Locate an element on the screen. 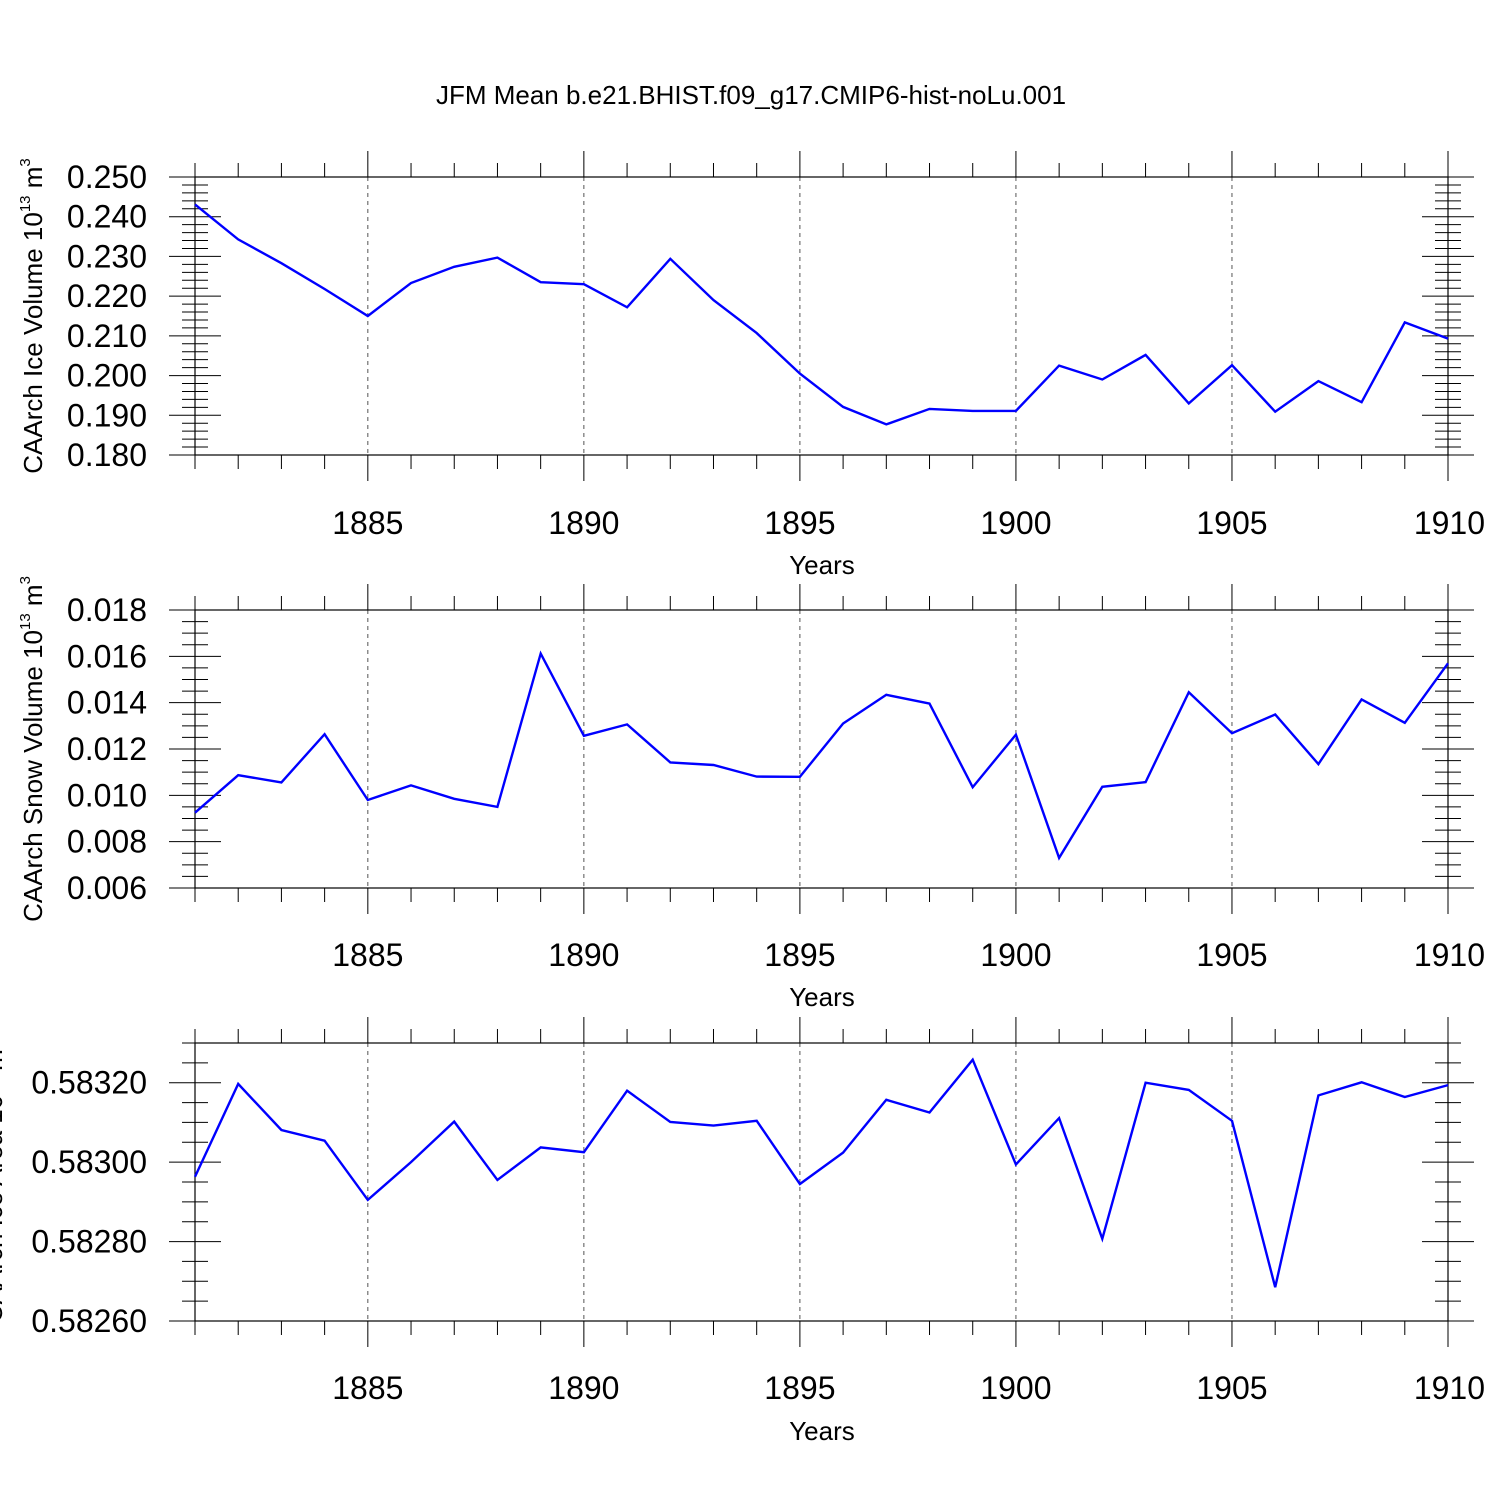  y-axis-label: CAArch Snow Volume 1013 m3 is located at coordinates (32, 749).